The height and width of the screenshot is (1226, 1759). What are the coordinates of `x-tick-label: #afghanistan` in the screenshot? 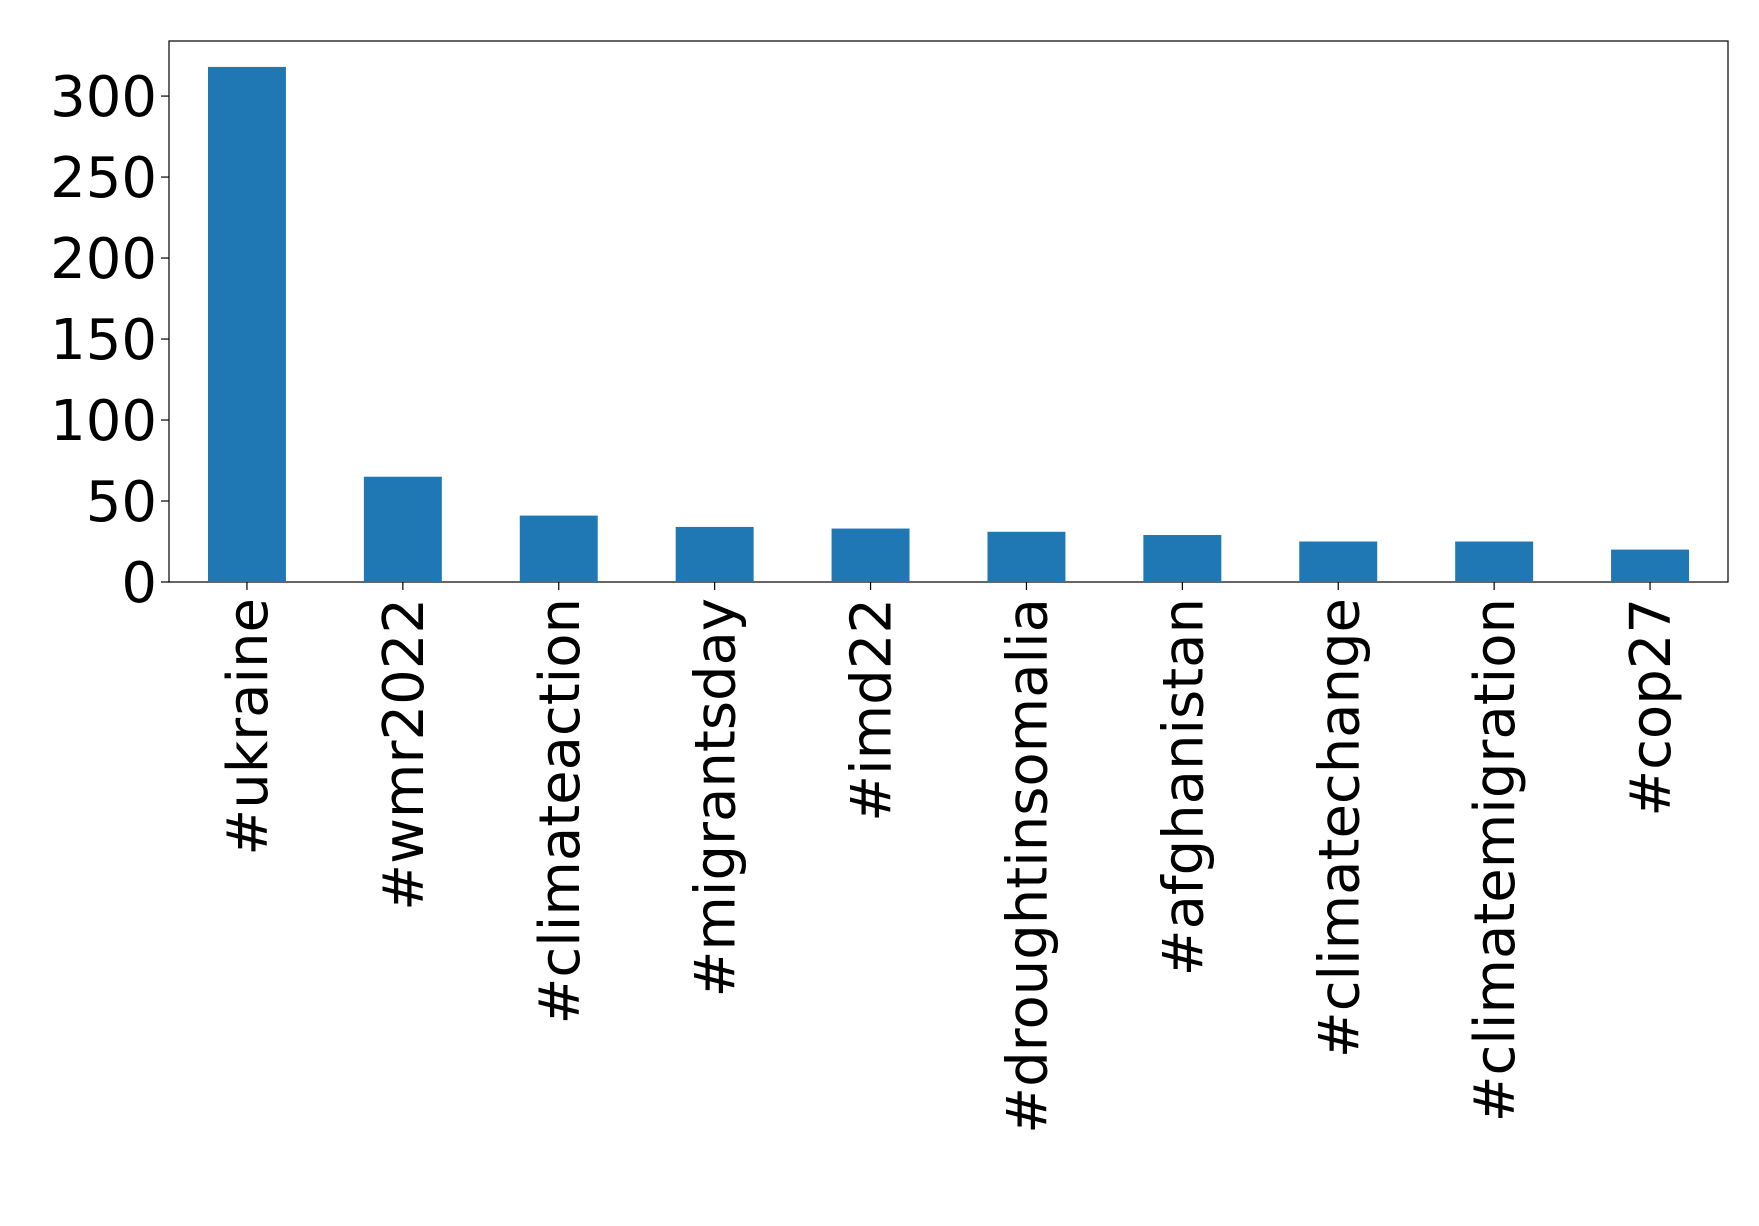 It's located at (1183, 787).